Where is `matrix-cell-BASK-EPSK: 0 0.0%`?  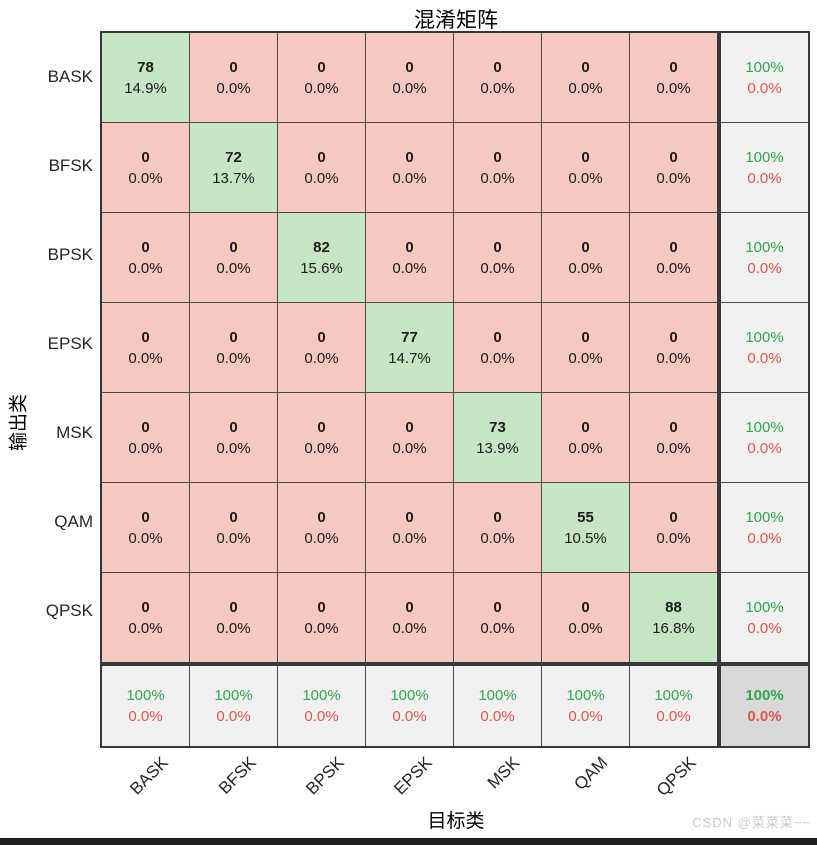 matrix-cell-BASK-EPSK: 0 0.0% is located at coordinates (409, 77).